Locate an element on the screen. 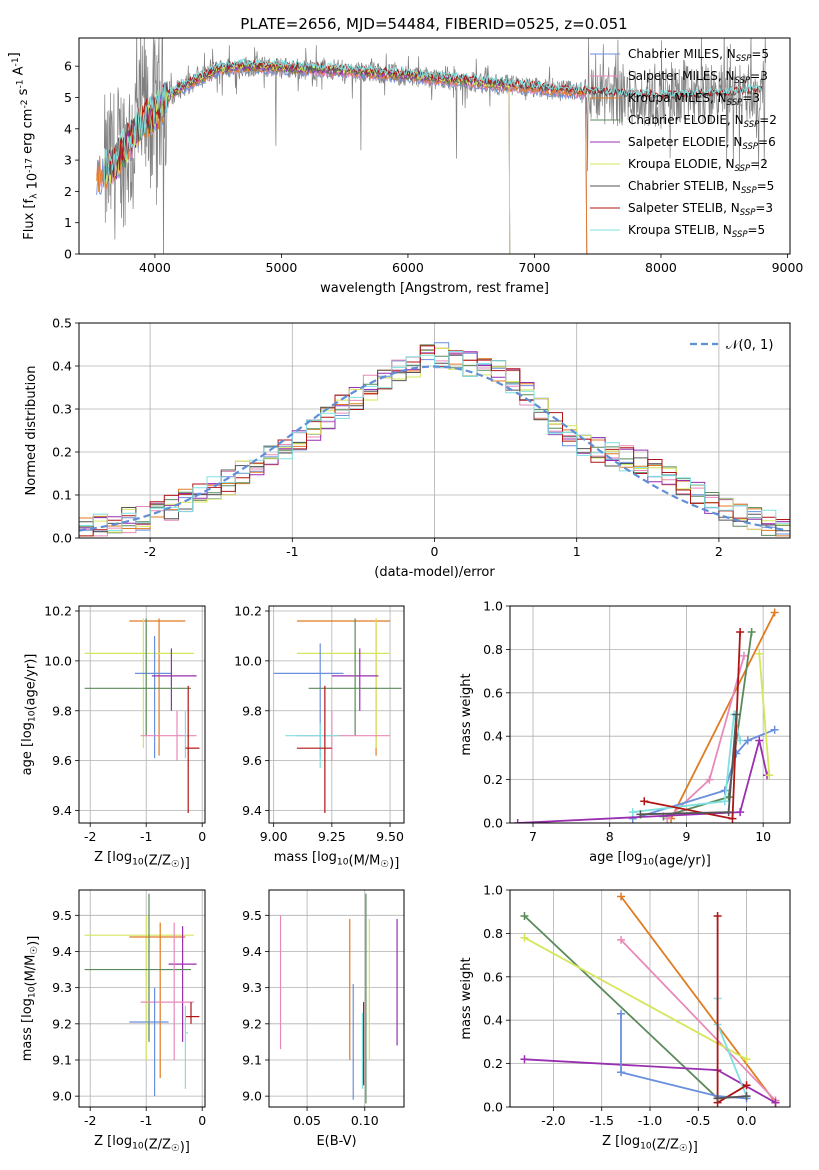  series-line-kroupa_elodie is located at coordinates (764, 714).